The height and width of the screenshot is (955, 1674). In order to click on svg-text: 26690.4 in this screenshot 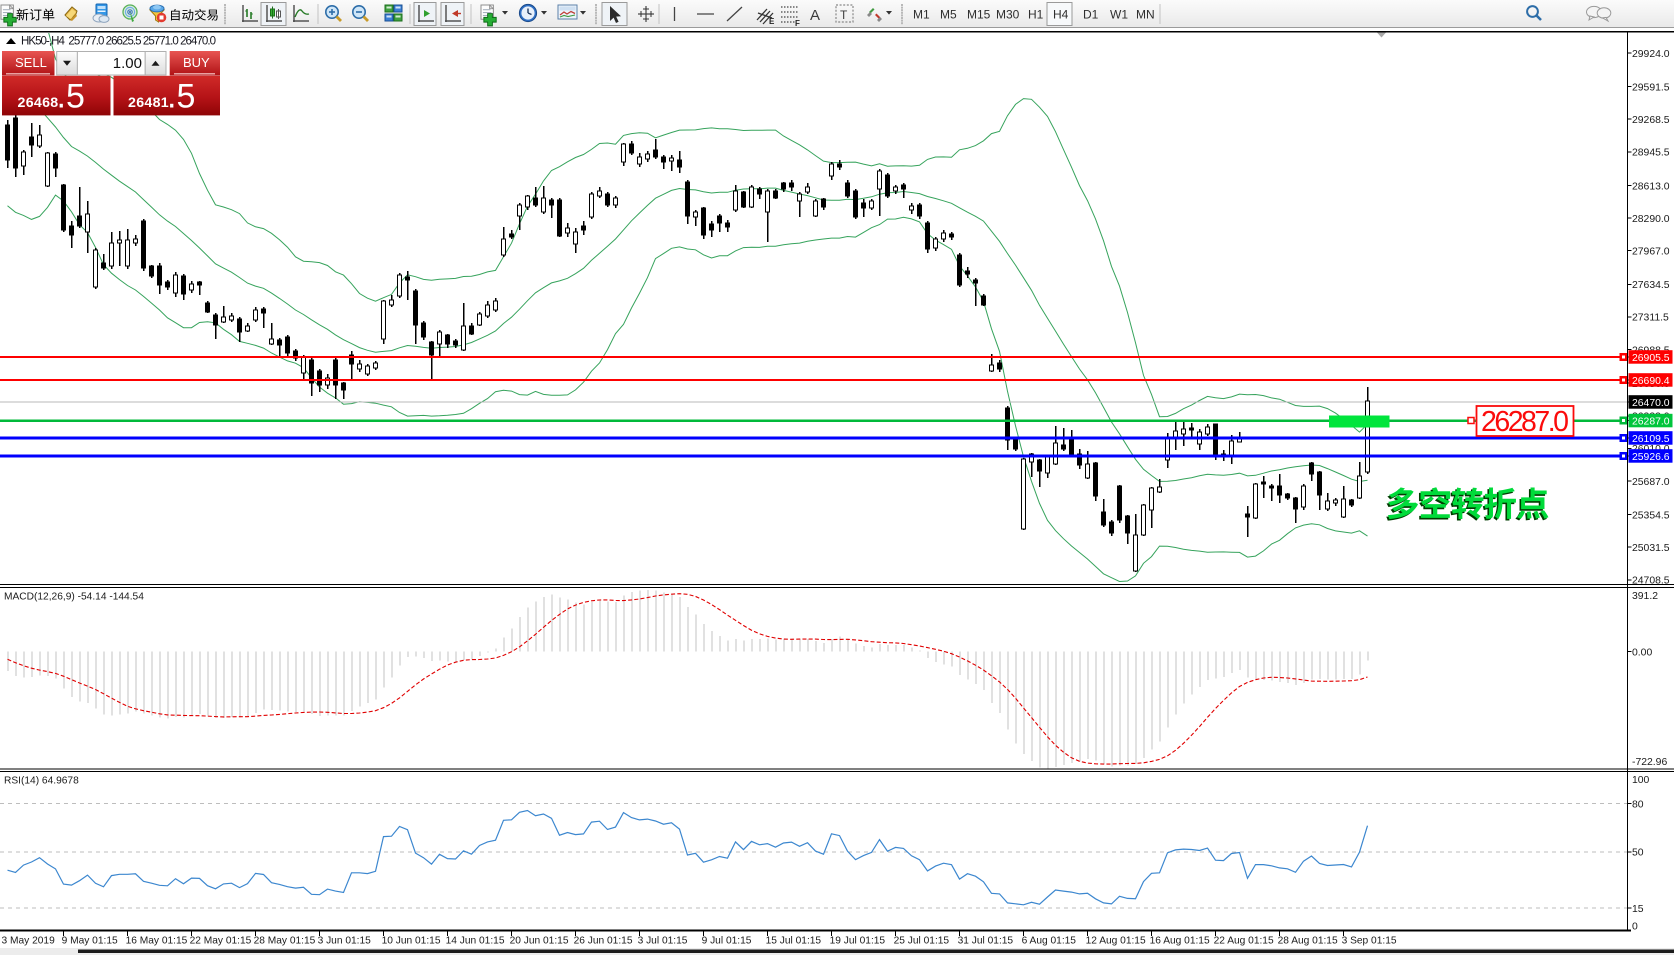, I will do `click(1651, 381)`.